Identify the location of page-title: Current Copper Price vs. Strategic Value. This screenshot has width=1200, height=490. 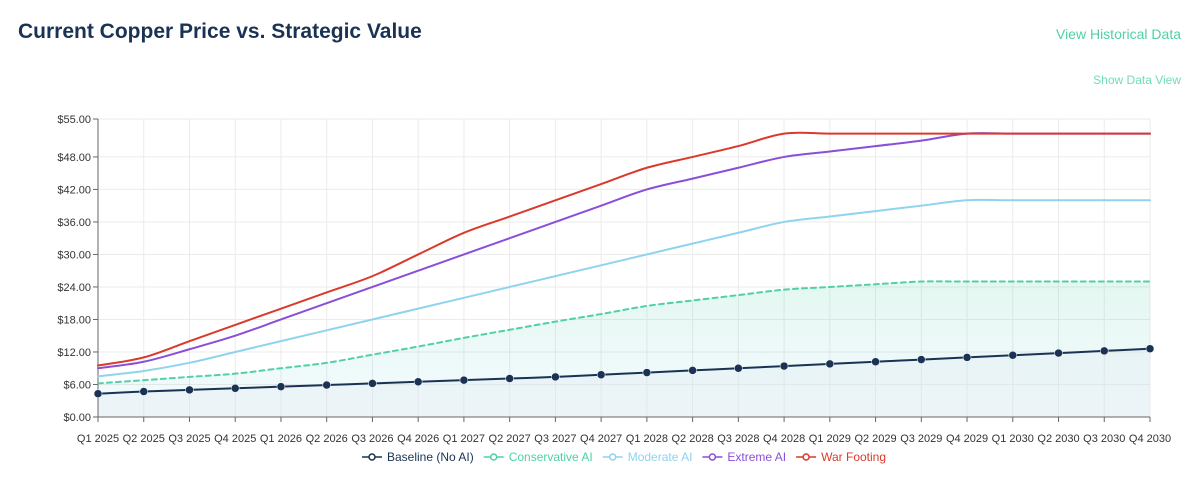
(220, 31).